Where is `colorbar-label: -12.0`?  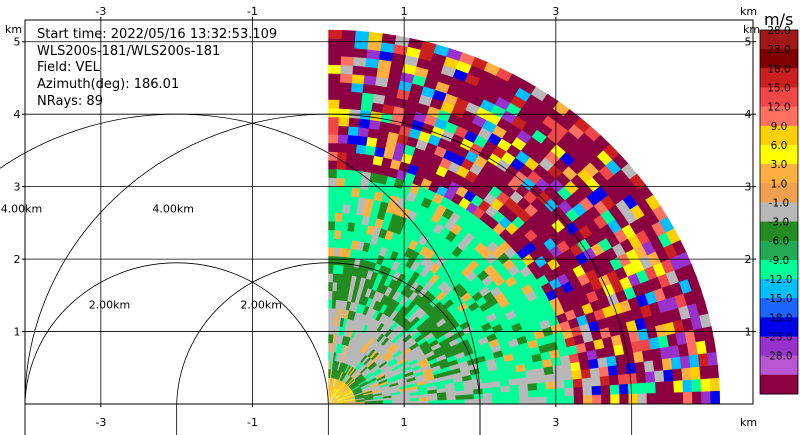
colorbar-label: -12.0 is located at coordinates (778, 280).